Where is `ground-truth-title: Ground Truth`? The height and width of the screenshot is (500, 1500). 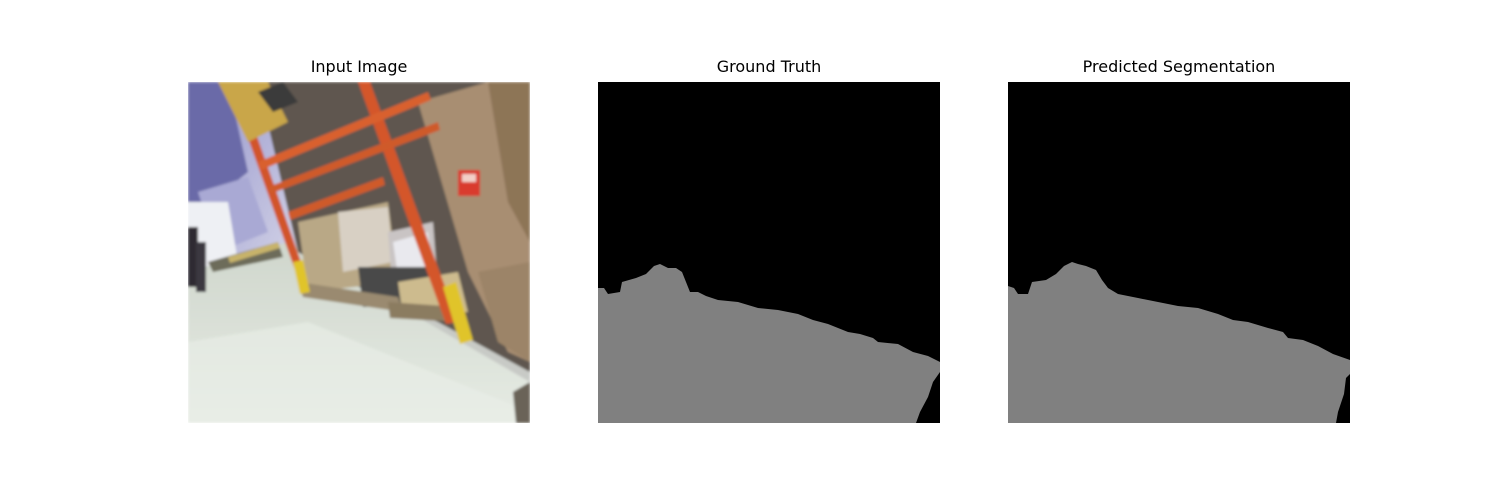
ground-truth-title: Ground Truth is located at coordinates (769, 66).